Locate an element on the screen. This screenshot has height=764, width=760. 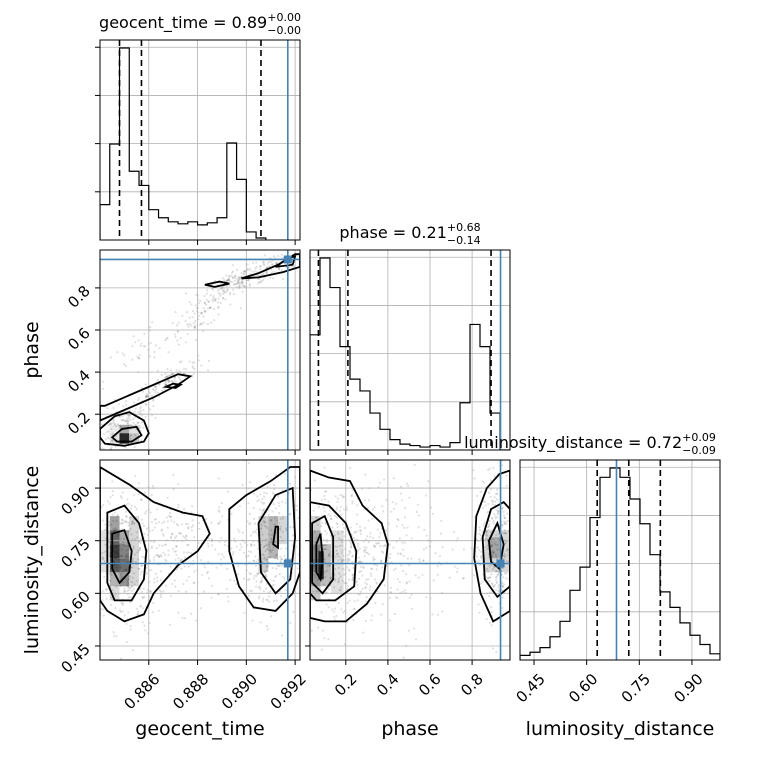
x-tick-label-luminosity_distance: 0.60 is located at coordinates (583, 688).